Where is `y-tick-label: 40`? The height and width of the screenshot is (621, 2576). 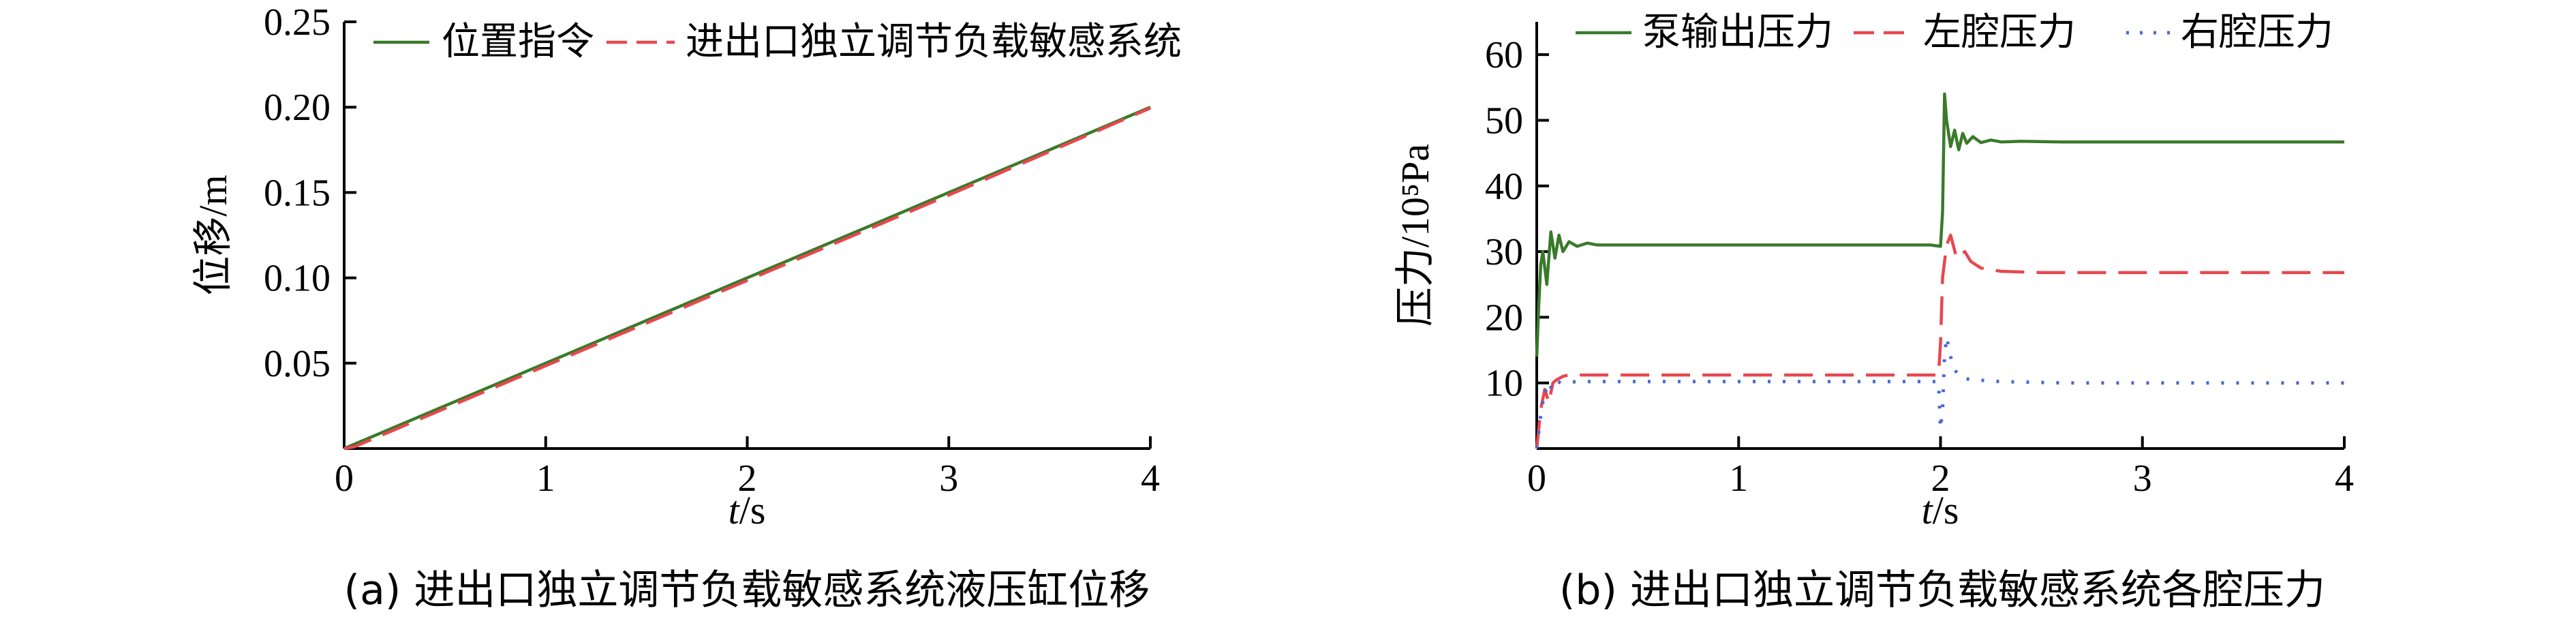 y-tick-label: 40 is located at coordinates (1504, 187).